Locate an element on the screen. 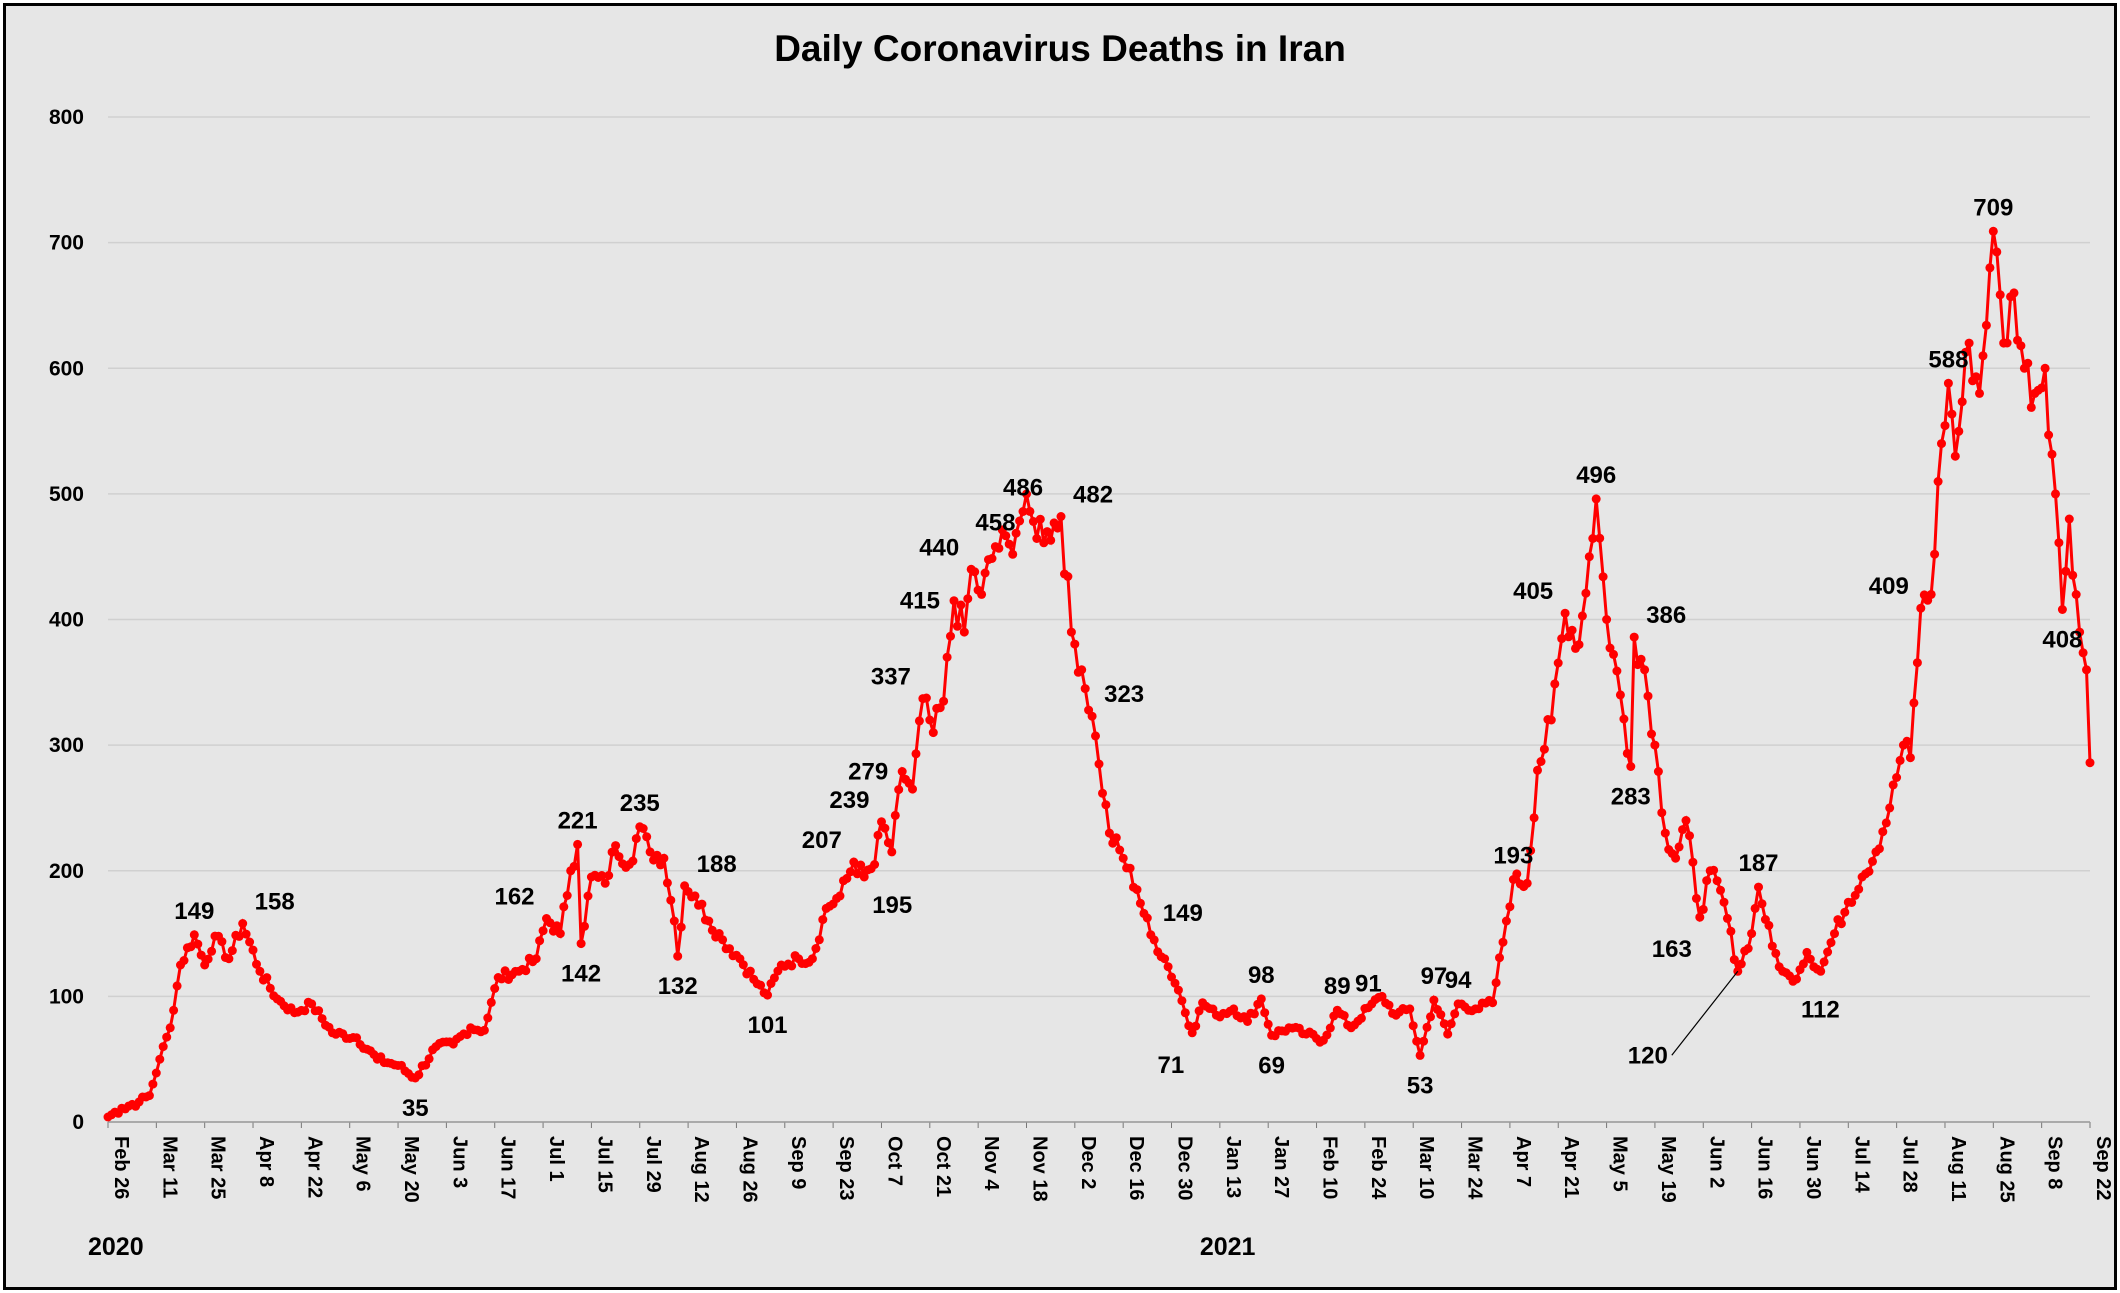 This screenshot has height=1293, width=2120. y-tick-label-500: 500 is located at coordinates (66, 494).